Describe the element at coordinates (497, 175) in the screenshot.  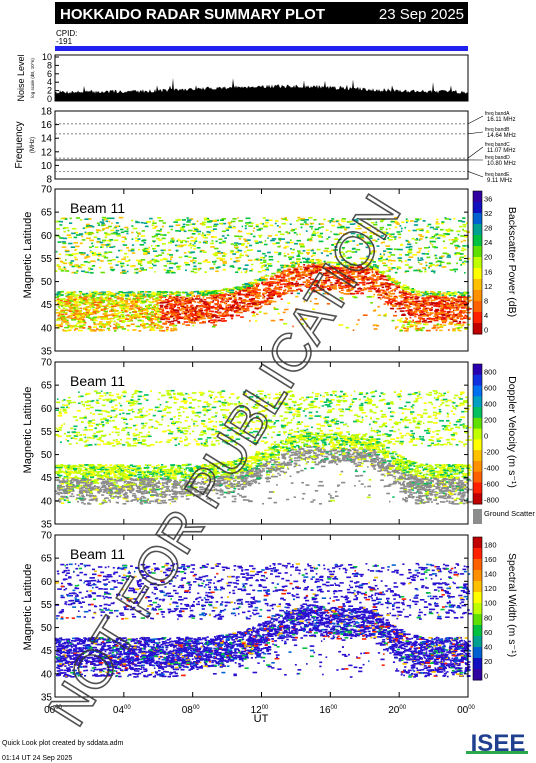
I see `frequency-band-name: freq bandE` at that location.